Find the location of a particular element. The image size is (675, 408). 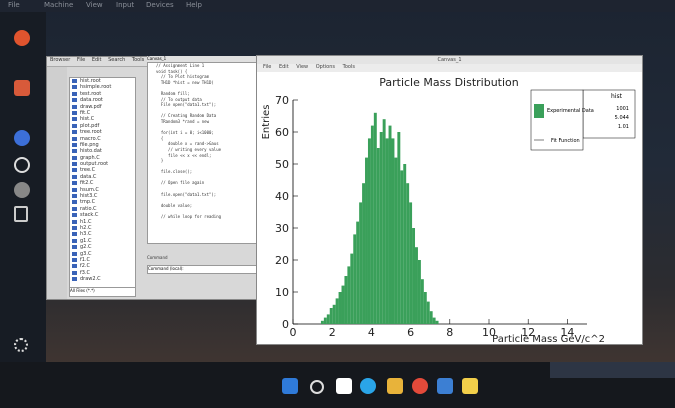

stats-mean: 5.044 is located at coordinates (622, 118).